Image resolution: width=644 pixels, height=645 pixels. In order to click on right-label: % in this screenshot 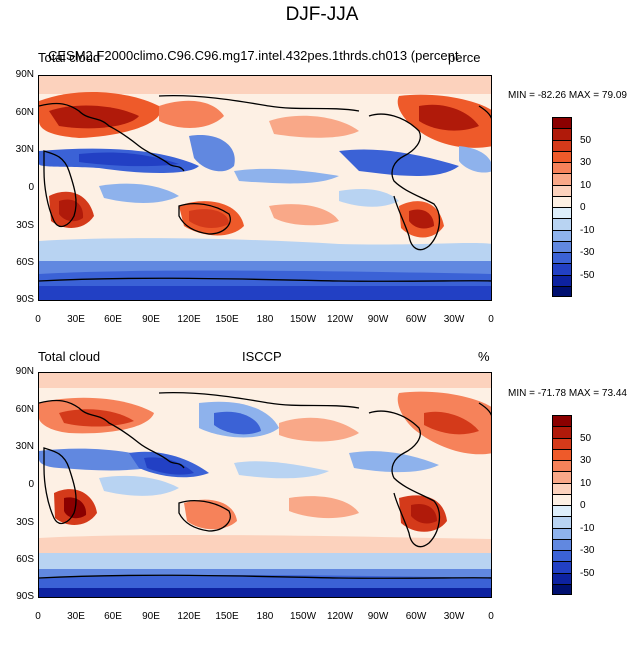, I will do `click(484, 356)`.